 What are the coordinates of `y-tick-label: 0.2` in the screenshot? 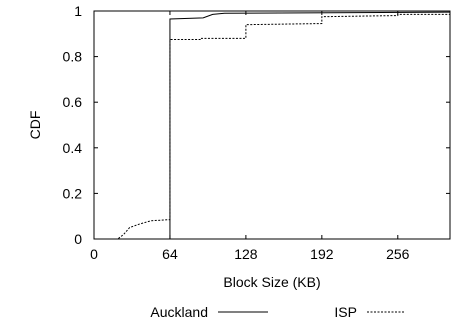 It's located at (73, 193).